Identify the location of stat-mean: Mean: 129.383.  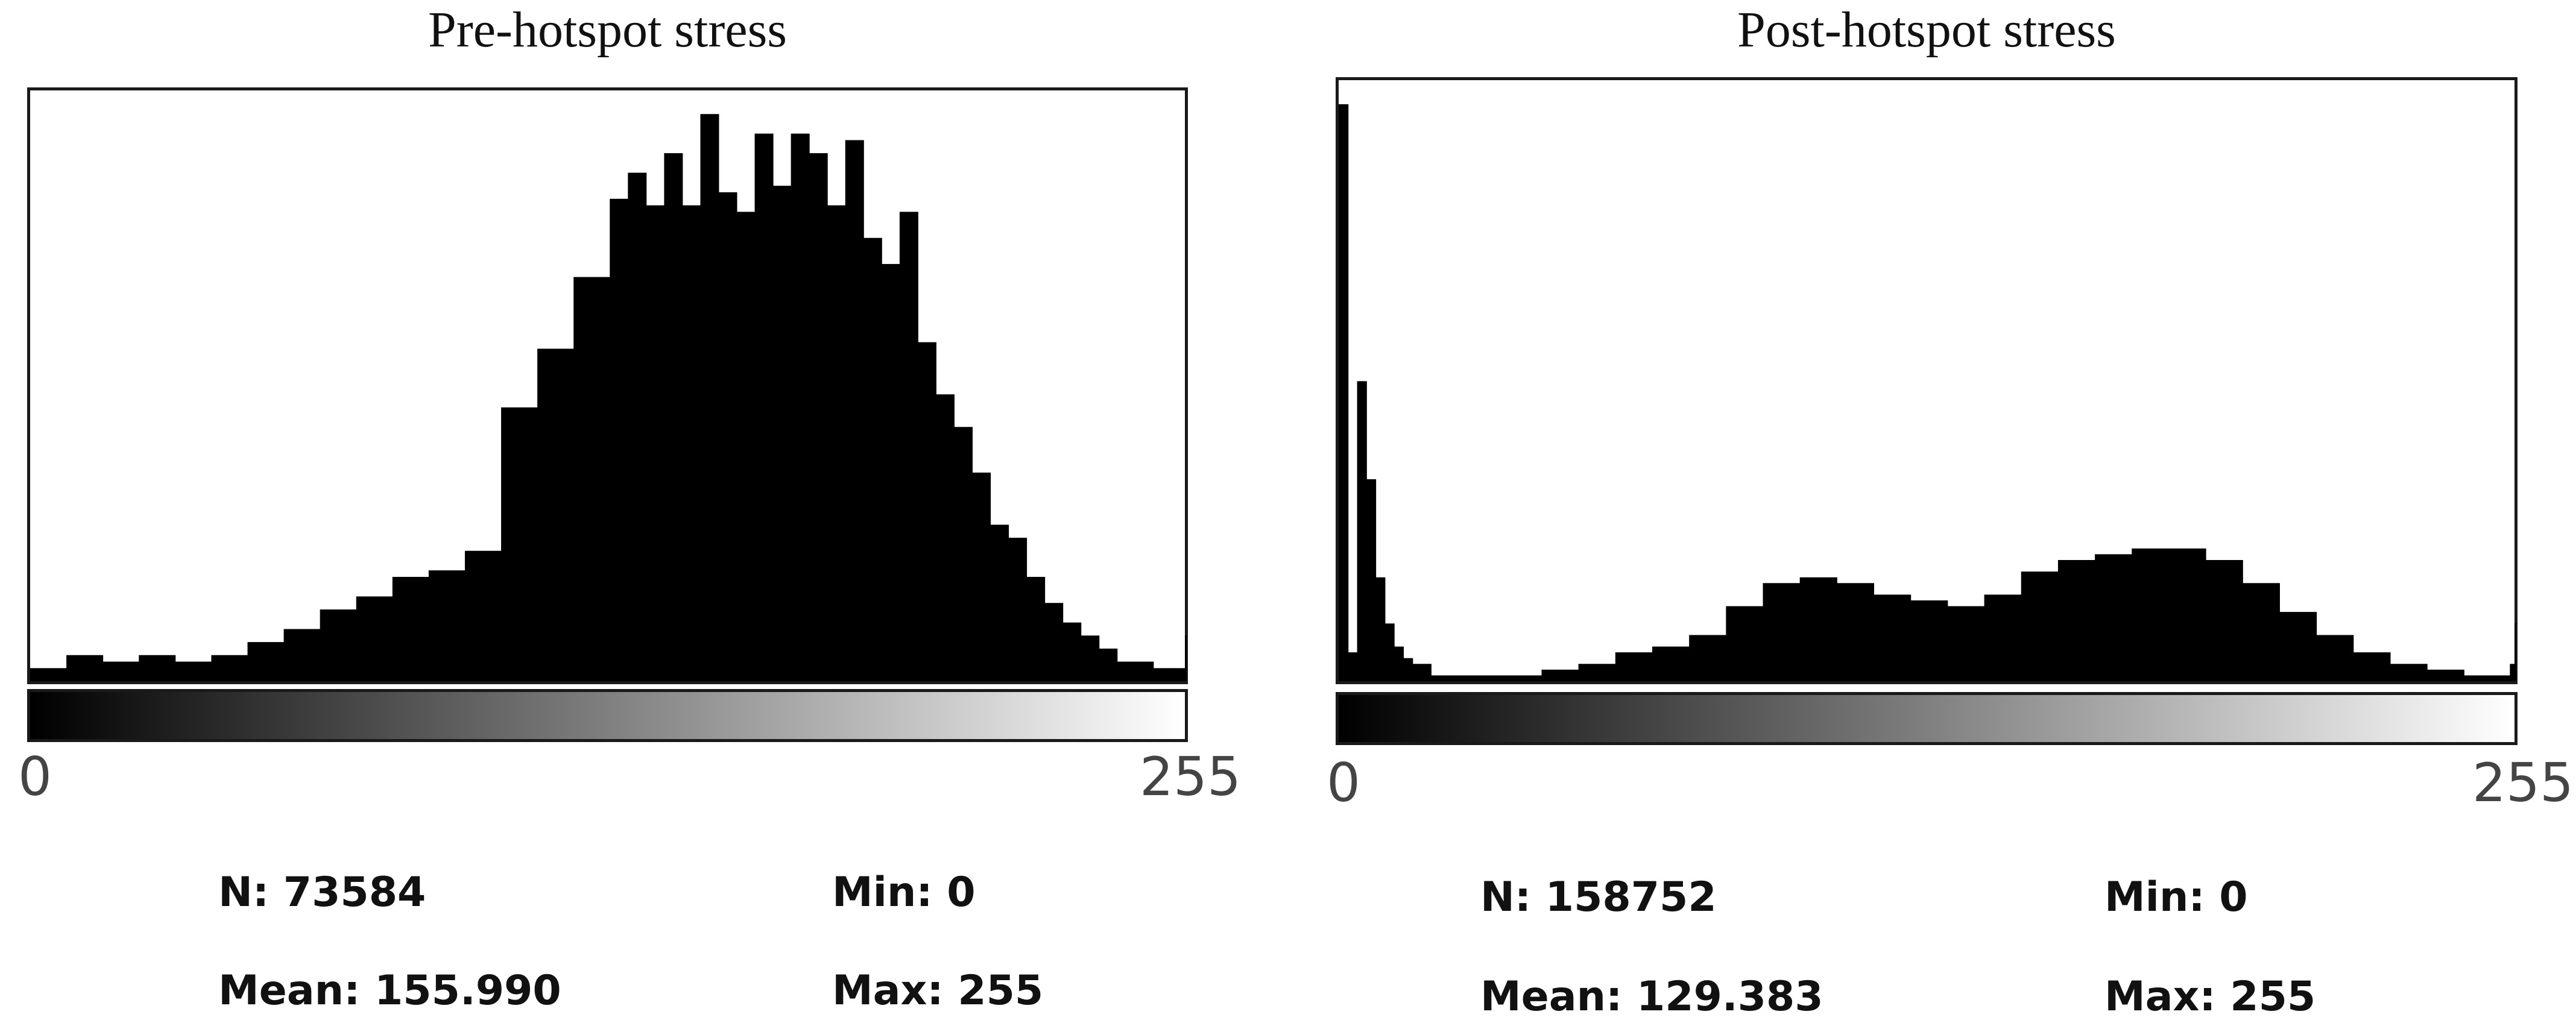
(1651, 997).